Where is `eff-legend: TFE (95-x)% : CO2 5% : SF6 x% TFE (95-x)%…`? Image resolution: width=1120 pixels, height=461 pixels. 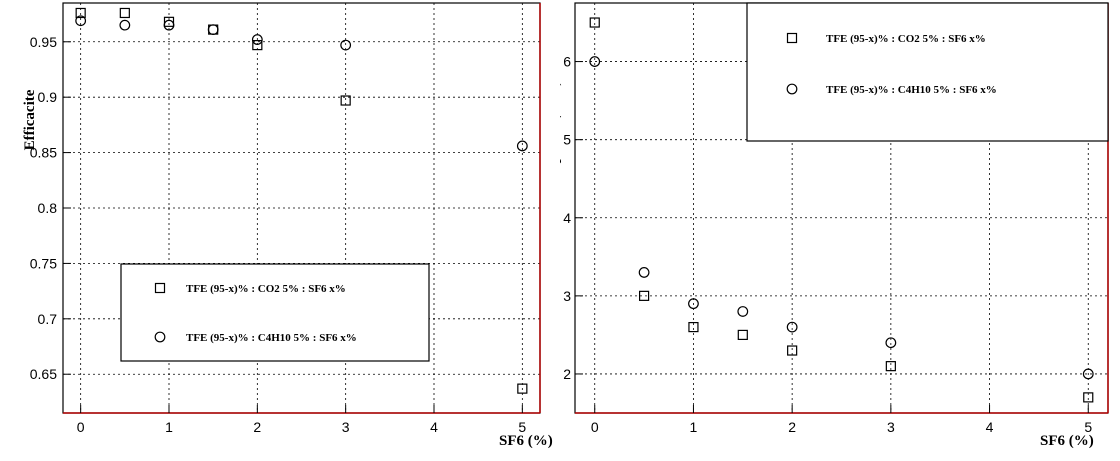 eff-legend: TFE (95-x)% : CO2 5% : SF6 x% TFE (95-x)%… is located at coordinates (275, 312).